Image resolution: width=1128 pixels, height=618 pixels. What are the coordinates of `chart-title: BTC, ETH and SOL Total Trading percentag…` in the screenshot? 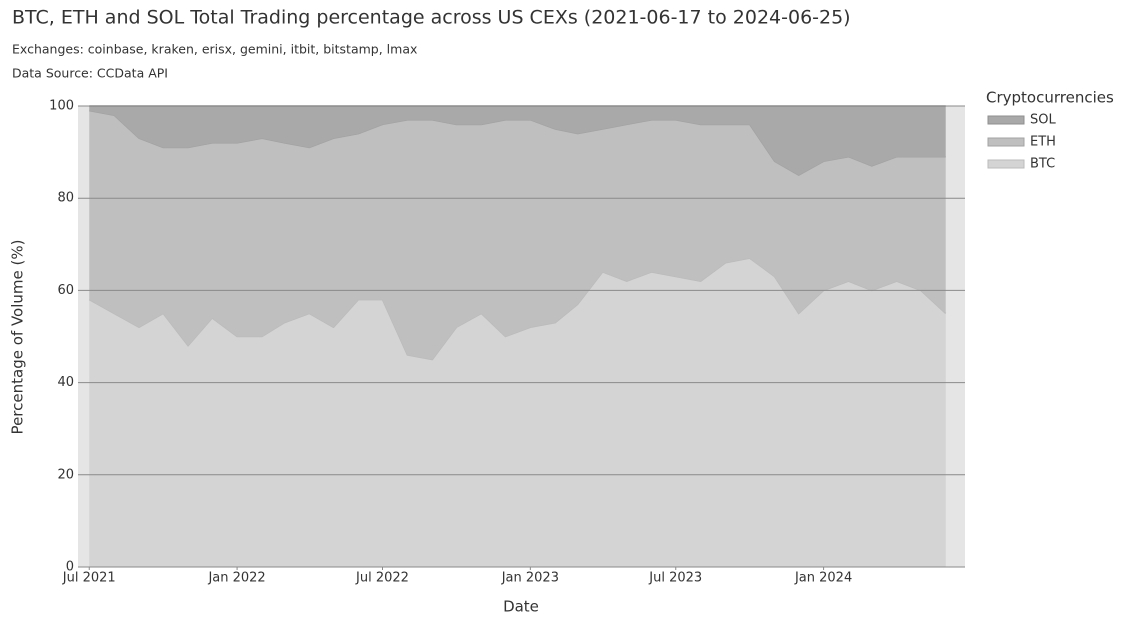 It's located at (431, 18).